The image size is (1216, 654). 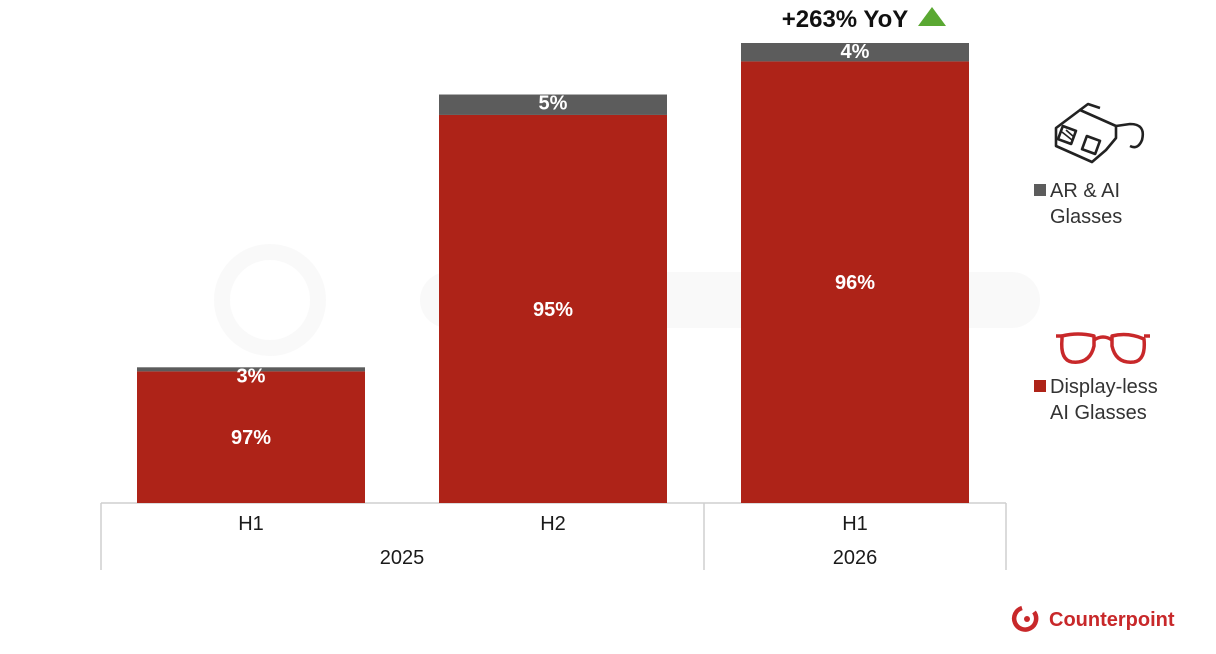 What do you see at coordinates (845, 19) in the screenshot?
I see `yoy-label: +263% YoY` at bounding box center [845, 19].